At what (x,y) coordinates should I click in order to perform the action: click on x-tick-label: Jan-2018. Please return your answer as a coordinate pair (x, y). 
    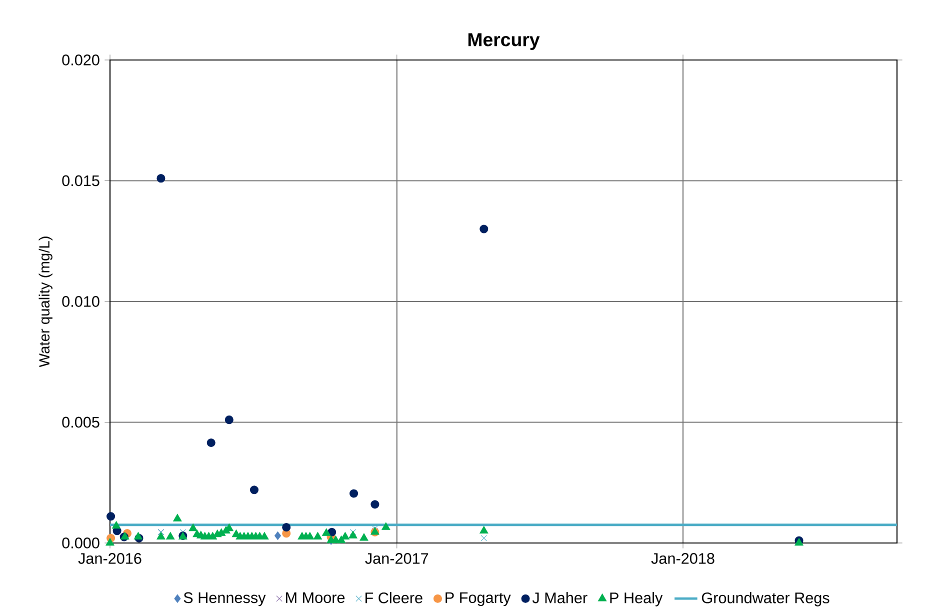
    Looking at the image, I should click on (682, 558).